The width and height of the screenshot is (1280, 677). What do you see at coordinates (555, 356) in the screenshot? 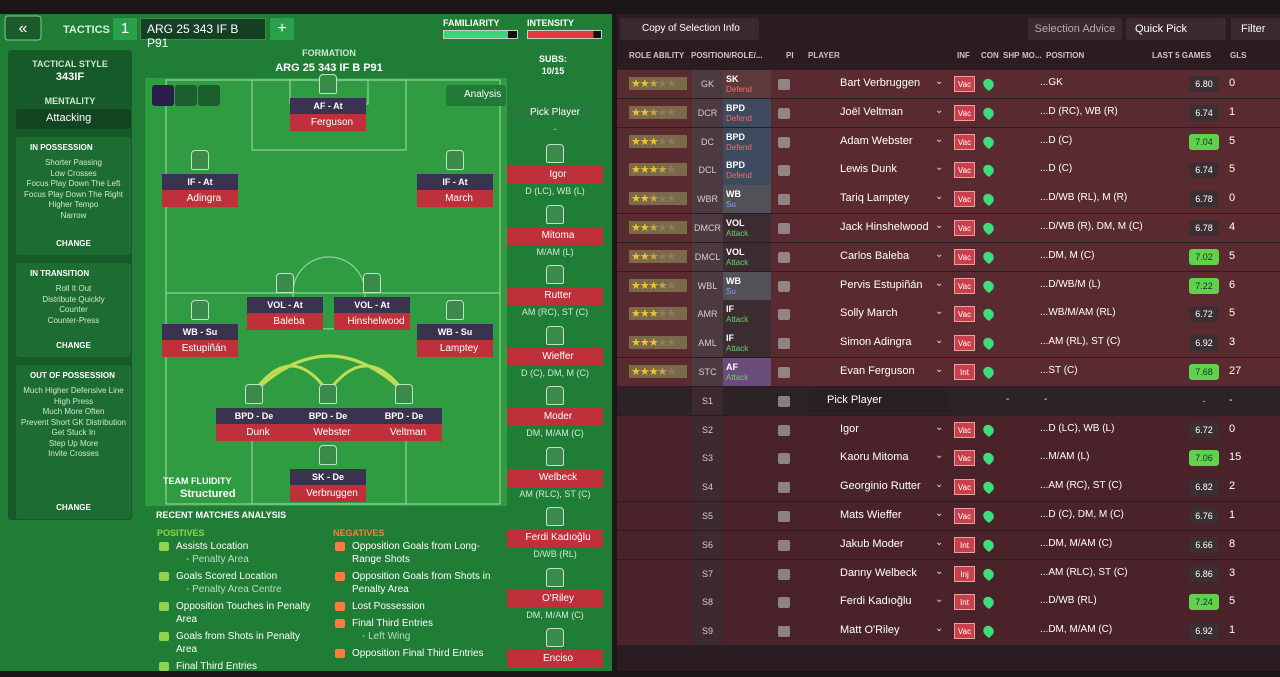
I see `sub-name: Wieffer` at bounding box center [555, 356].